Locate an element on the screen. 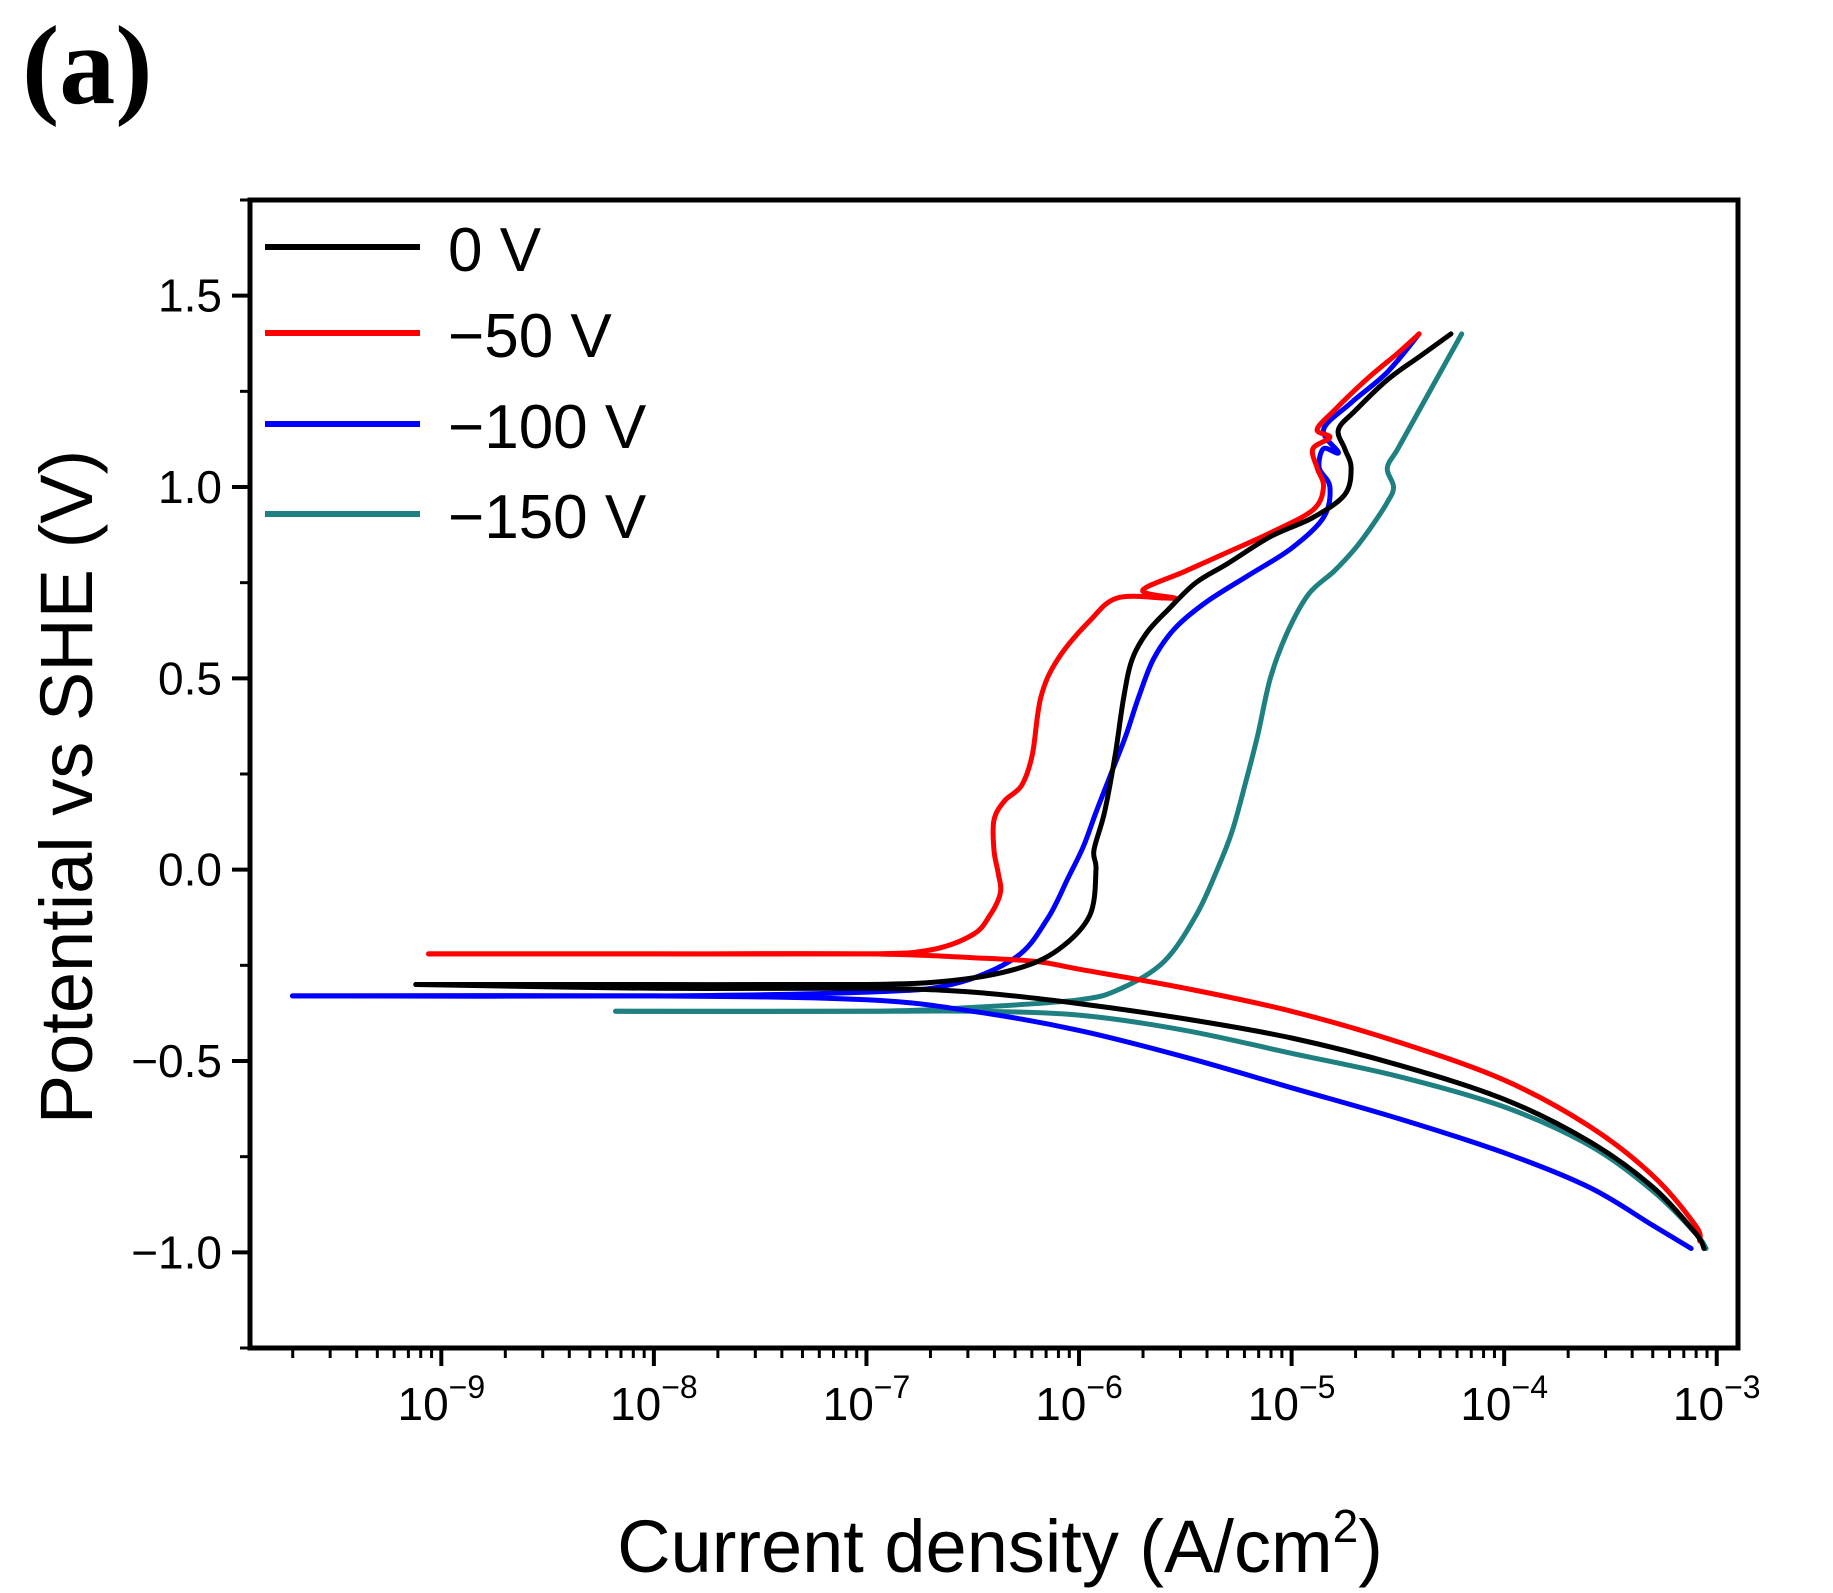 This screenshot has width=1833, height=1593. legend-label-0: 0 V is located at coordinates (495, 250).